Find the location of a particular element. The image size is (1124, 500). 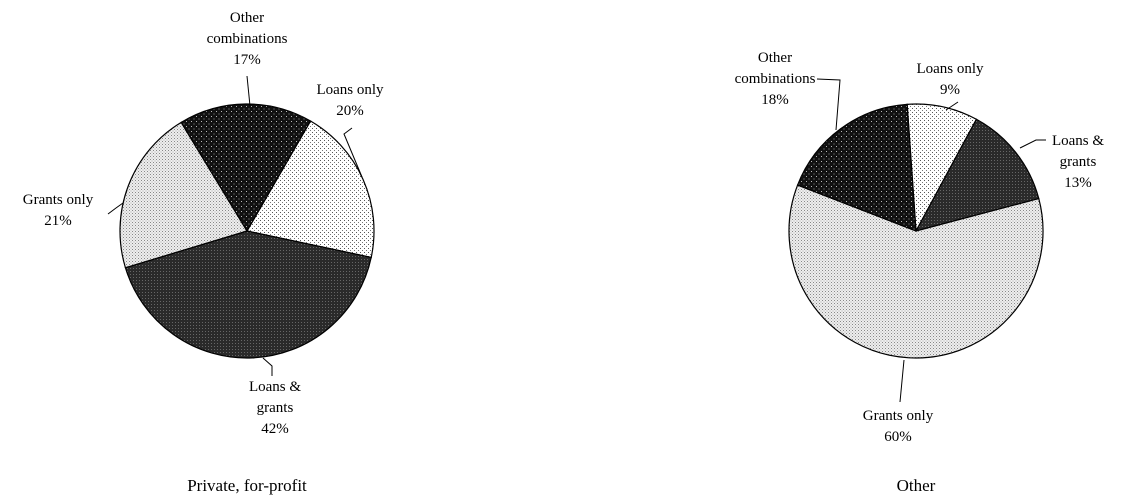

slice-value: 9% is located at coordinates (950, 90).